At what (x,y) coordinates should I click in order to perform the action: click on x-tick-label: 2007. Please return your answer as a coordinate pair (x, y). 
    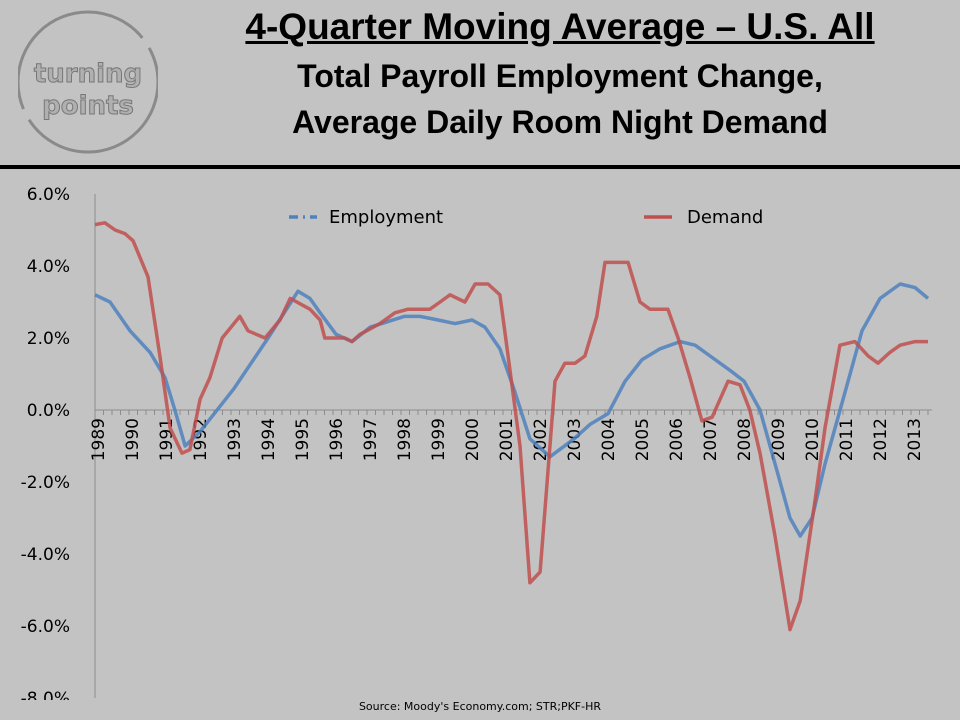
    Looking at the image, I should click on (711, 439).